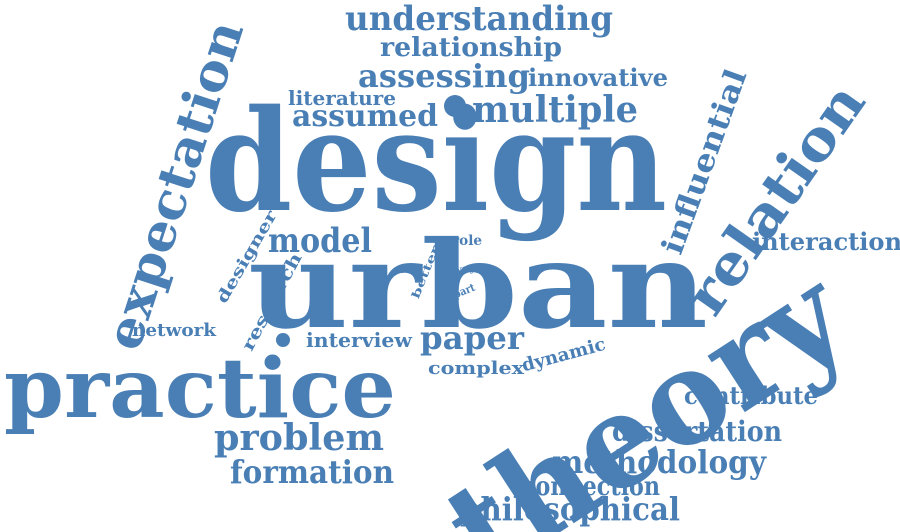 The width and height of the screenshot is (900, 532). Describe the element at coordinates (342, 98) in the screenshot. I see `word-literature: literature` at that location.